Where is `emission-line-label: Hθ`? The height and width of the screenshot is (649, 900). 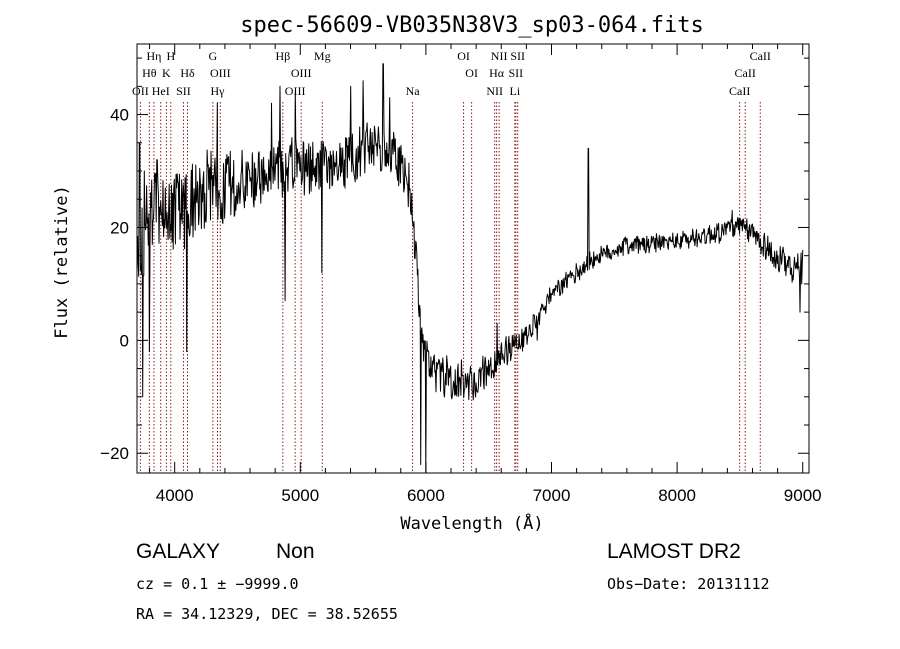
emission-line-label: Hθ is located at coordinates (149, 73).